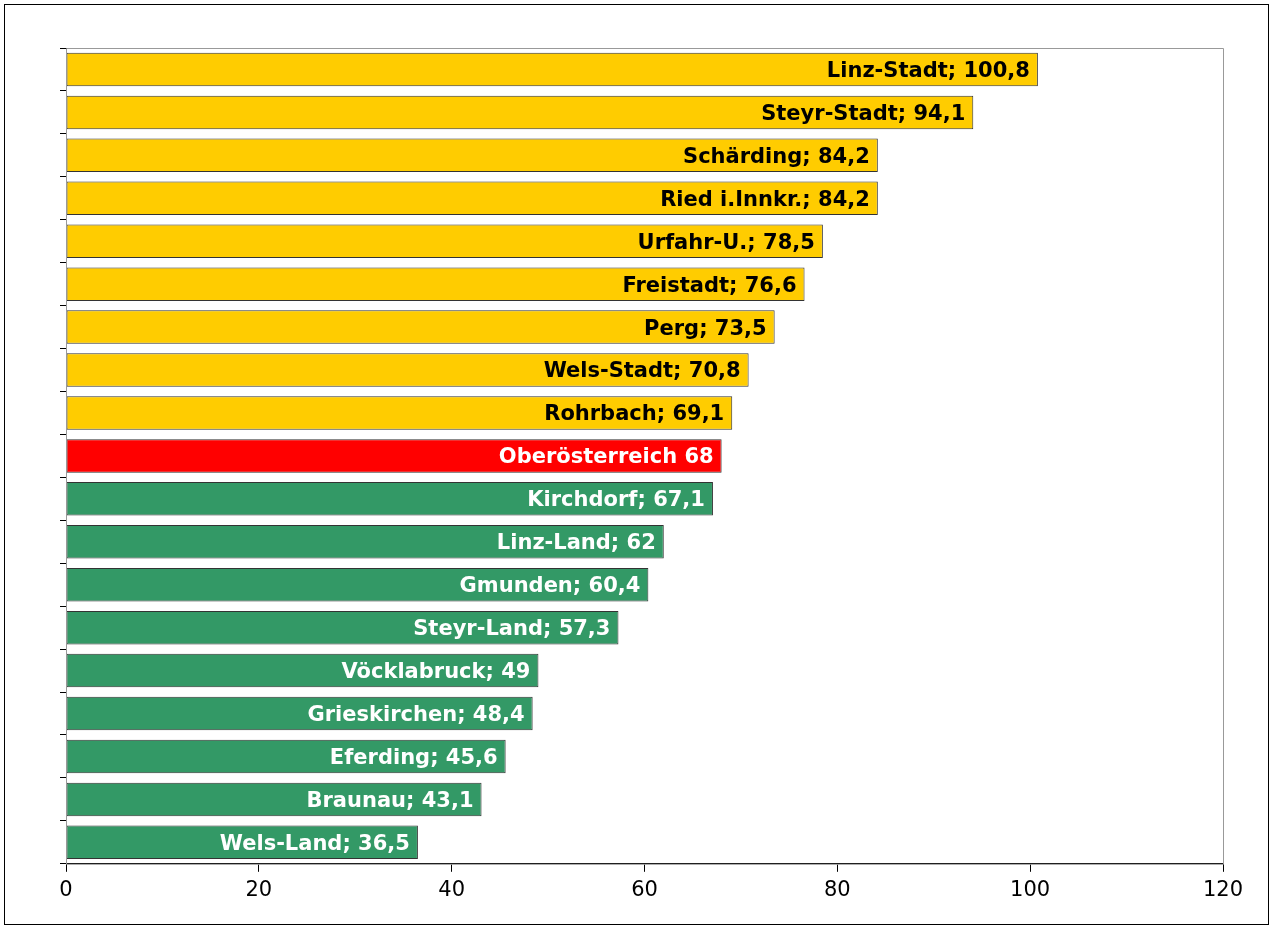 The height and width of the screenshot is (929, 1273). I want to click on data-label: Grieskirchen; 48,4, so click(416, 713).